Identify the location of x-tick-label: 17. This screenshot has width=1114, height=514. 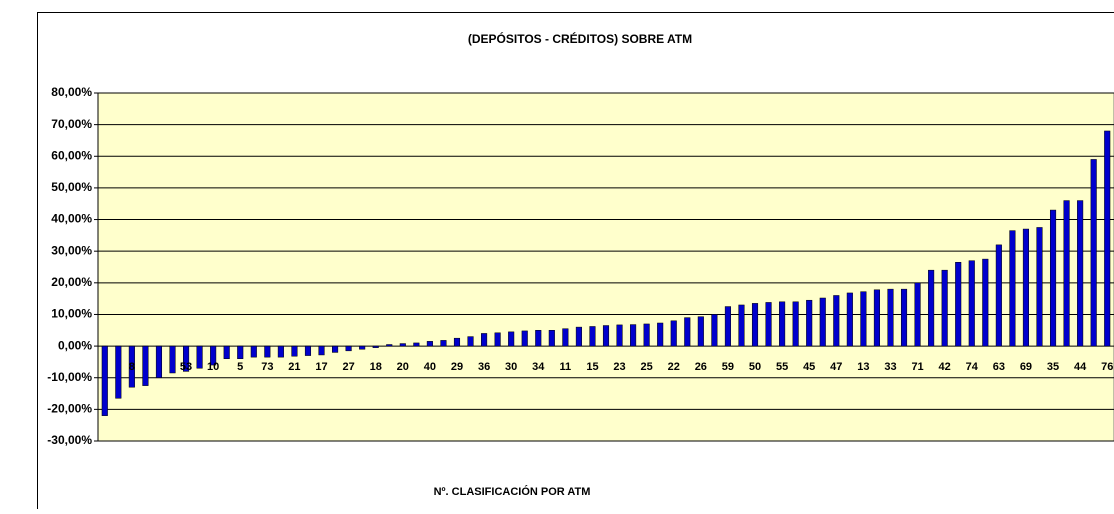
(321, 367).